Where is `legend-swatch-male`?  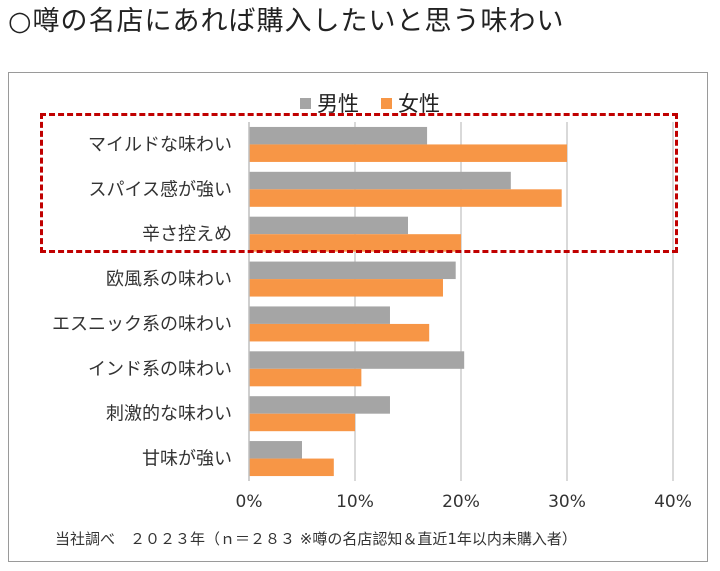 legend-swatch-male is located at coordinates (305, 103).